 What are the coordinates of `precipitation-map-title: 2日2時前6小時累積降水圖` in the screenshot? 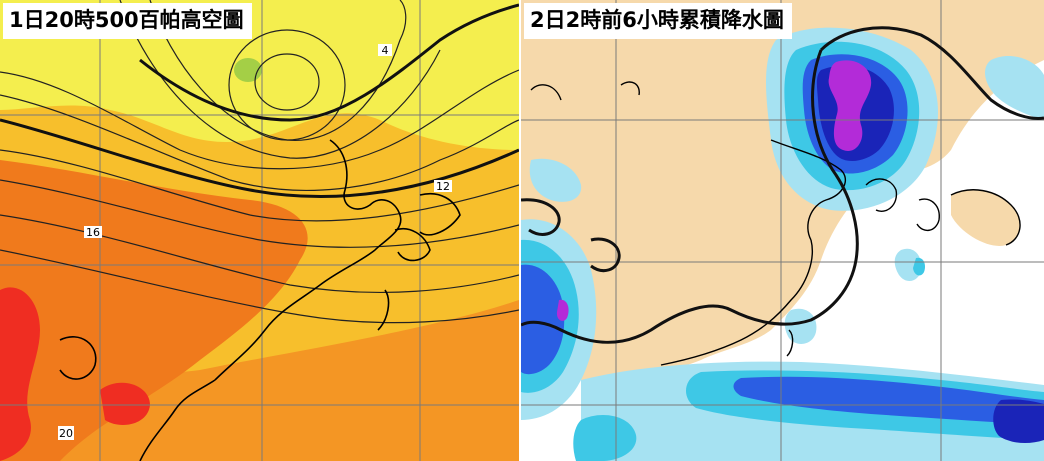 It's located at (658, 21).